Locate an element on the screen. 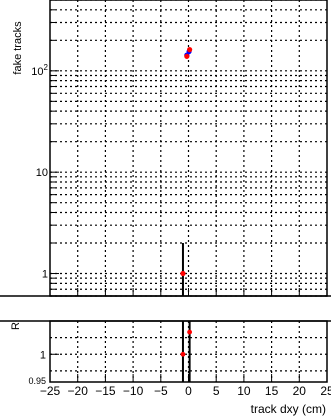  x-tick-label: −10 is located at coordinates (133, 391).